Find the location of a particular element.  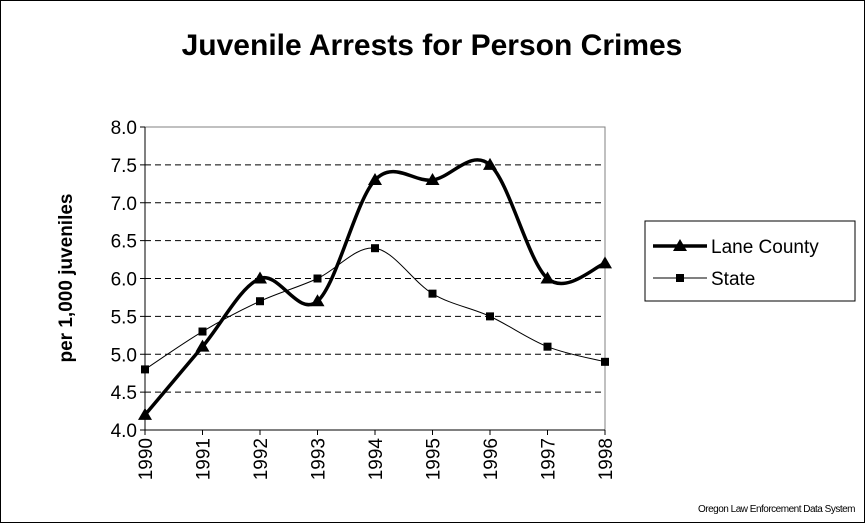

y-tick-label: 6.5 is located at coordinates (124, 242).